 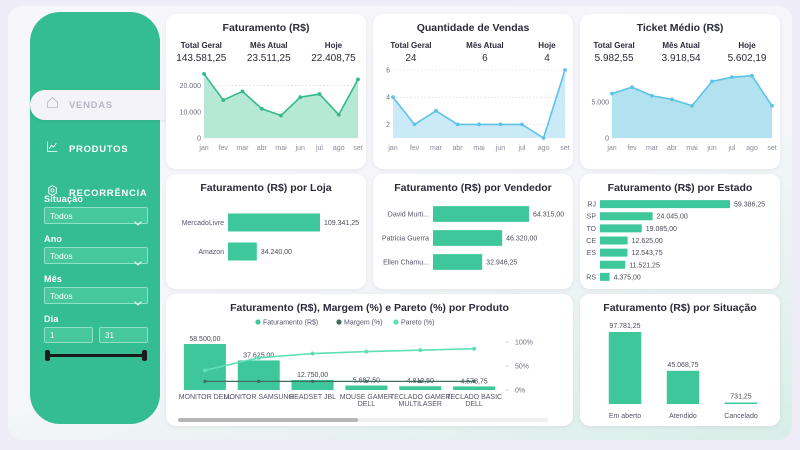 What do you see at coordinates (211, 252) in the screenshot?
I see `svg-text: Amazon` at bounding box center [211, 252].